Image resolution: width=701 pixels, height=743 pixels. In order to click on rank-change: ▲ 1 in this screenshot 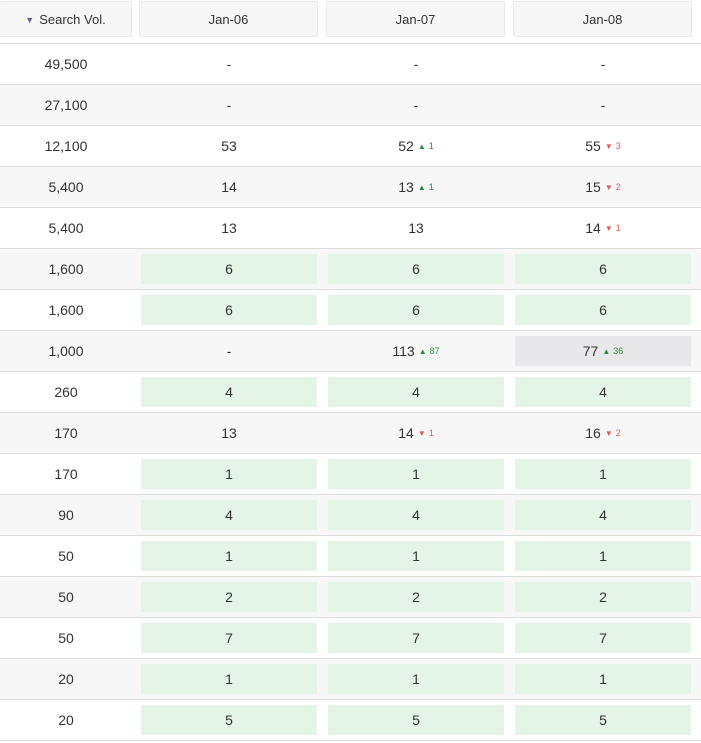, I will do `click(426, 146)`.